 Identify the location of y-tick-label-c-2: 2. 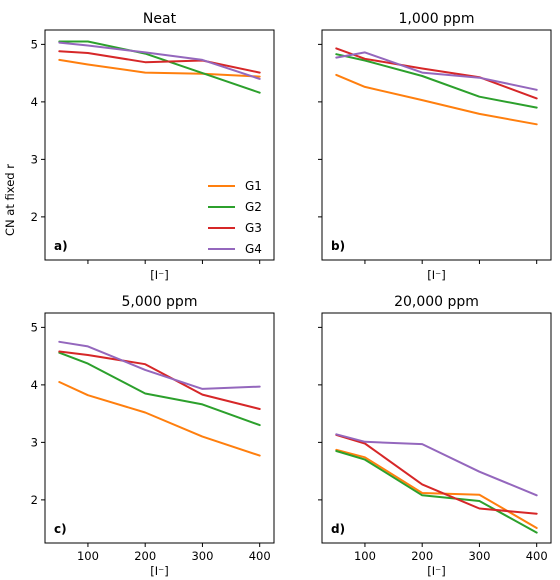
(34, 500).